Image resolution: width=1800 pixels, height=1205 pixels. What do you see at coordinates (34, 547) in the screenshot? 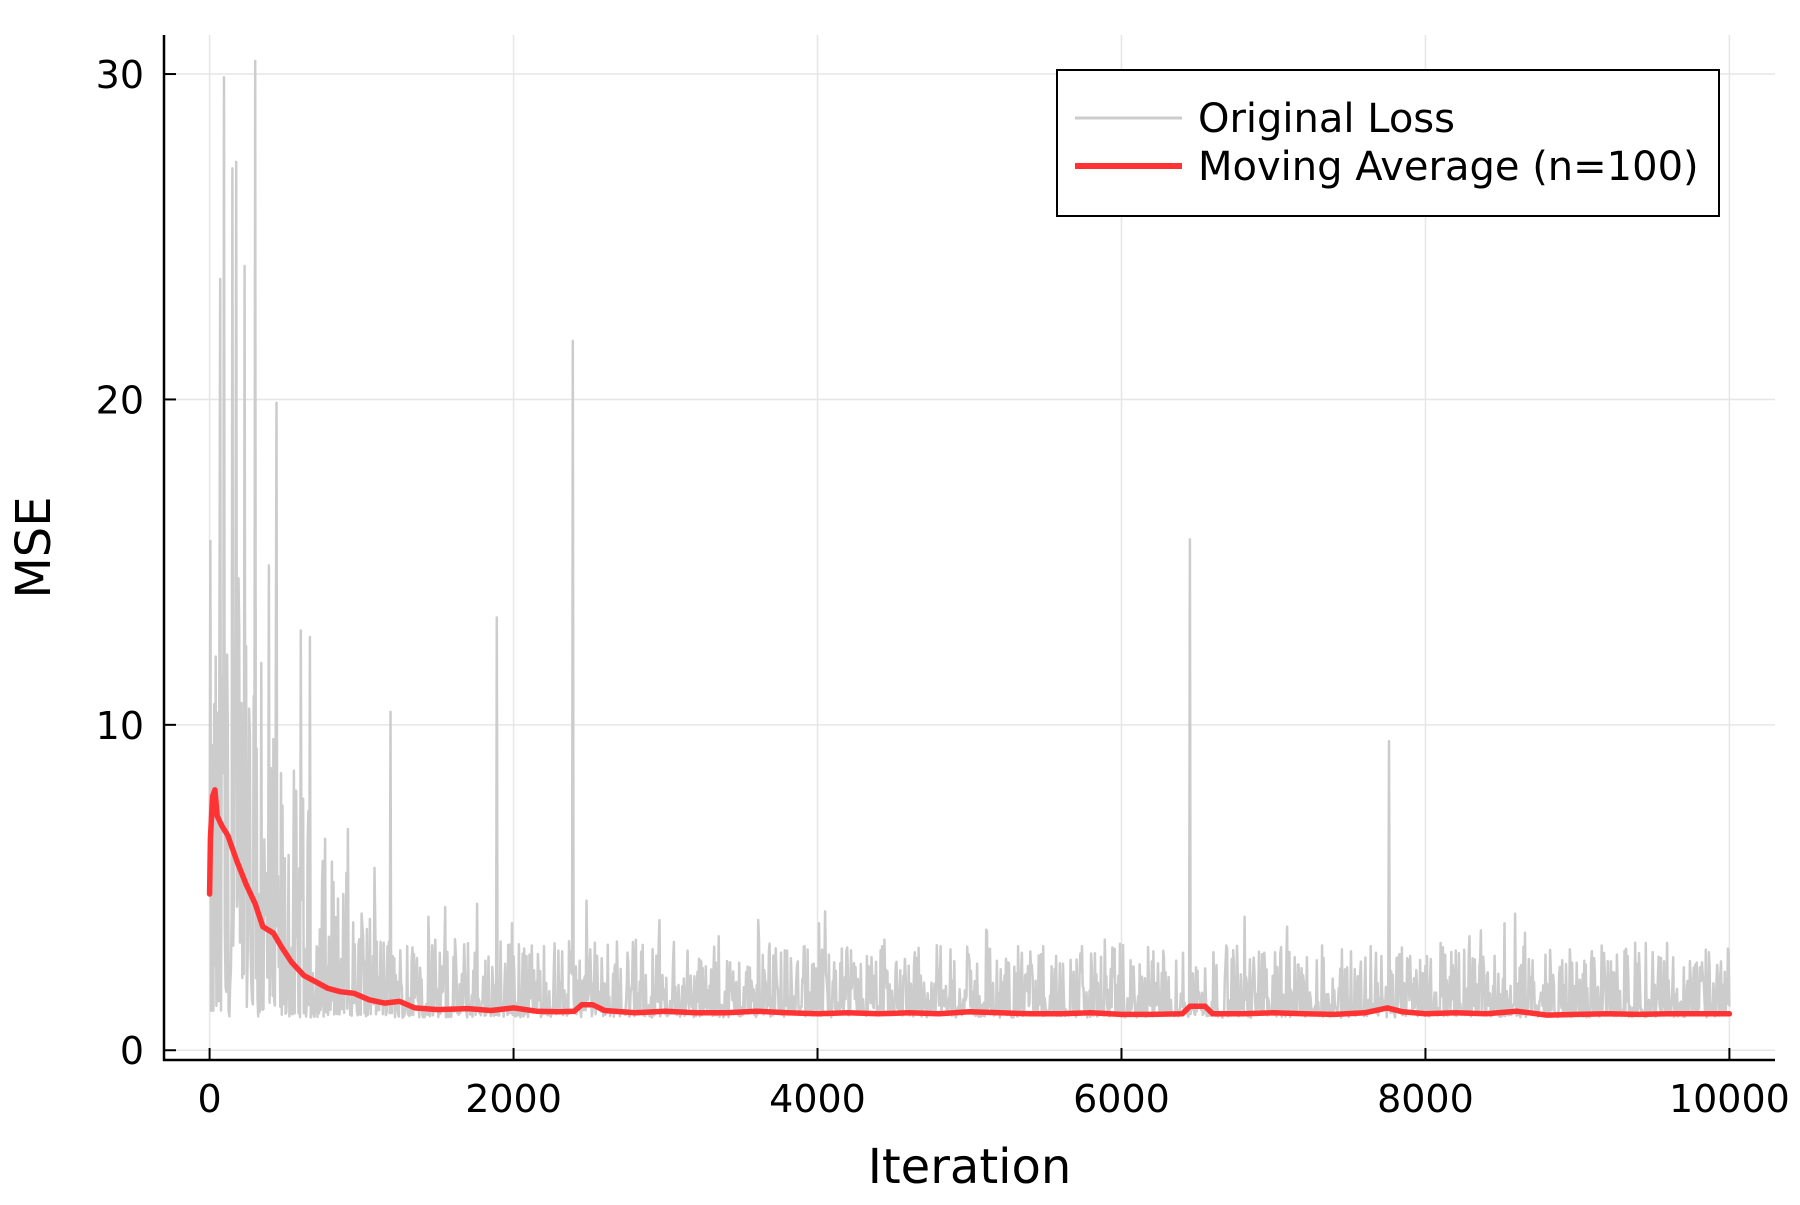
I see `y-axis-title: MSE` at bounding box center [34, 547].